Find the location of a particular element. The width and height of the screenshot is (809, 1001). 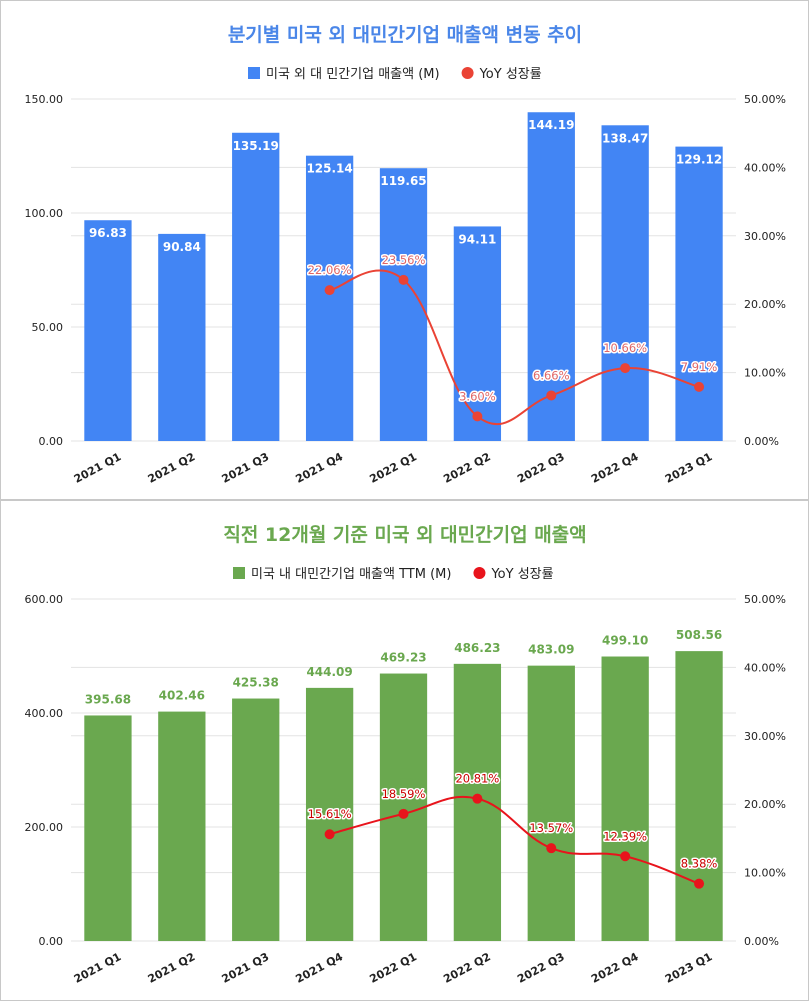

yoy-value-label: 13.57% is located at coordinates (551, 828).